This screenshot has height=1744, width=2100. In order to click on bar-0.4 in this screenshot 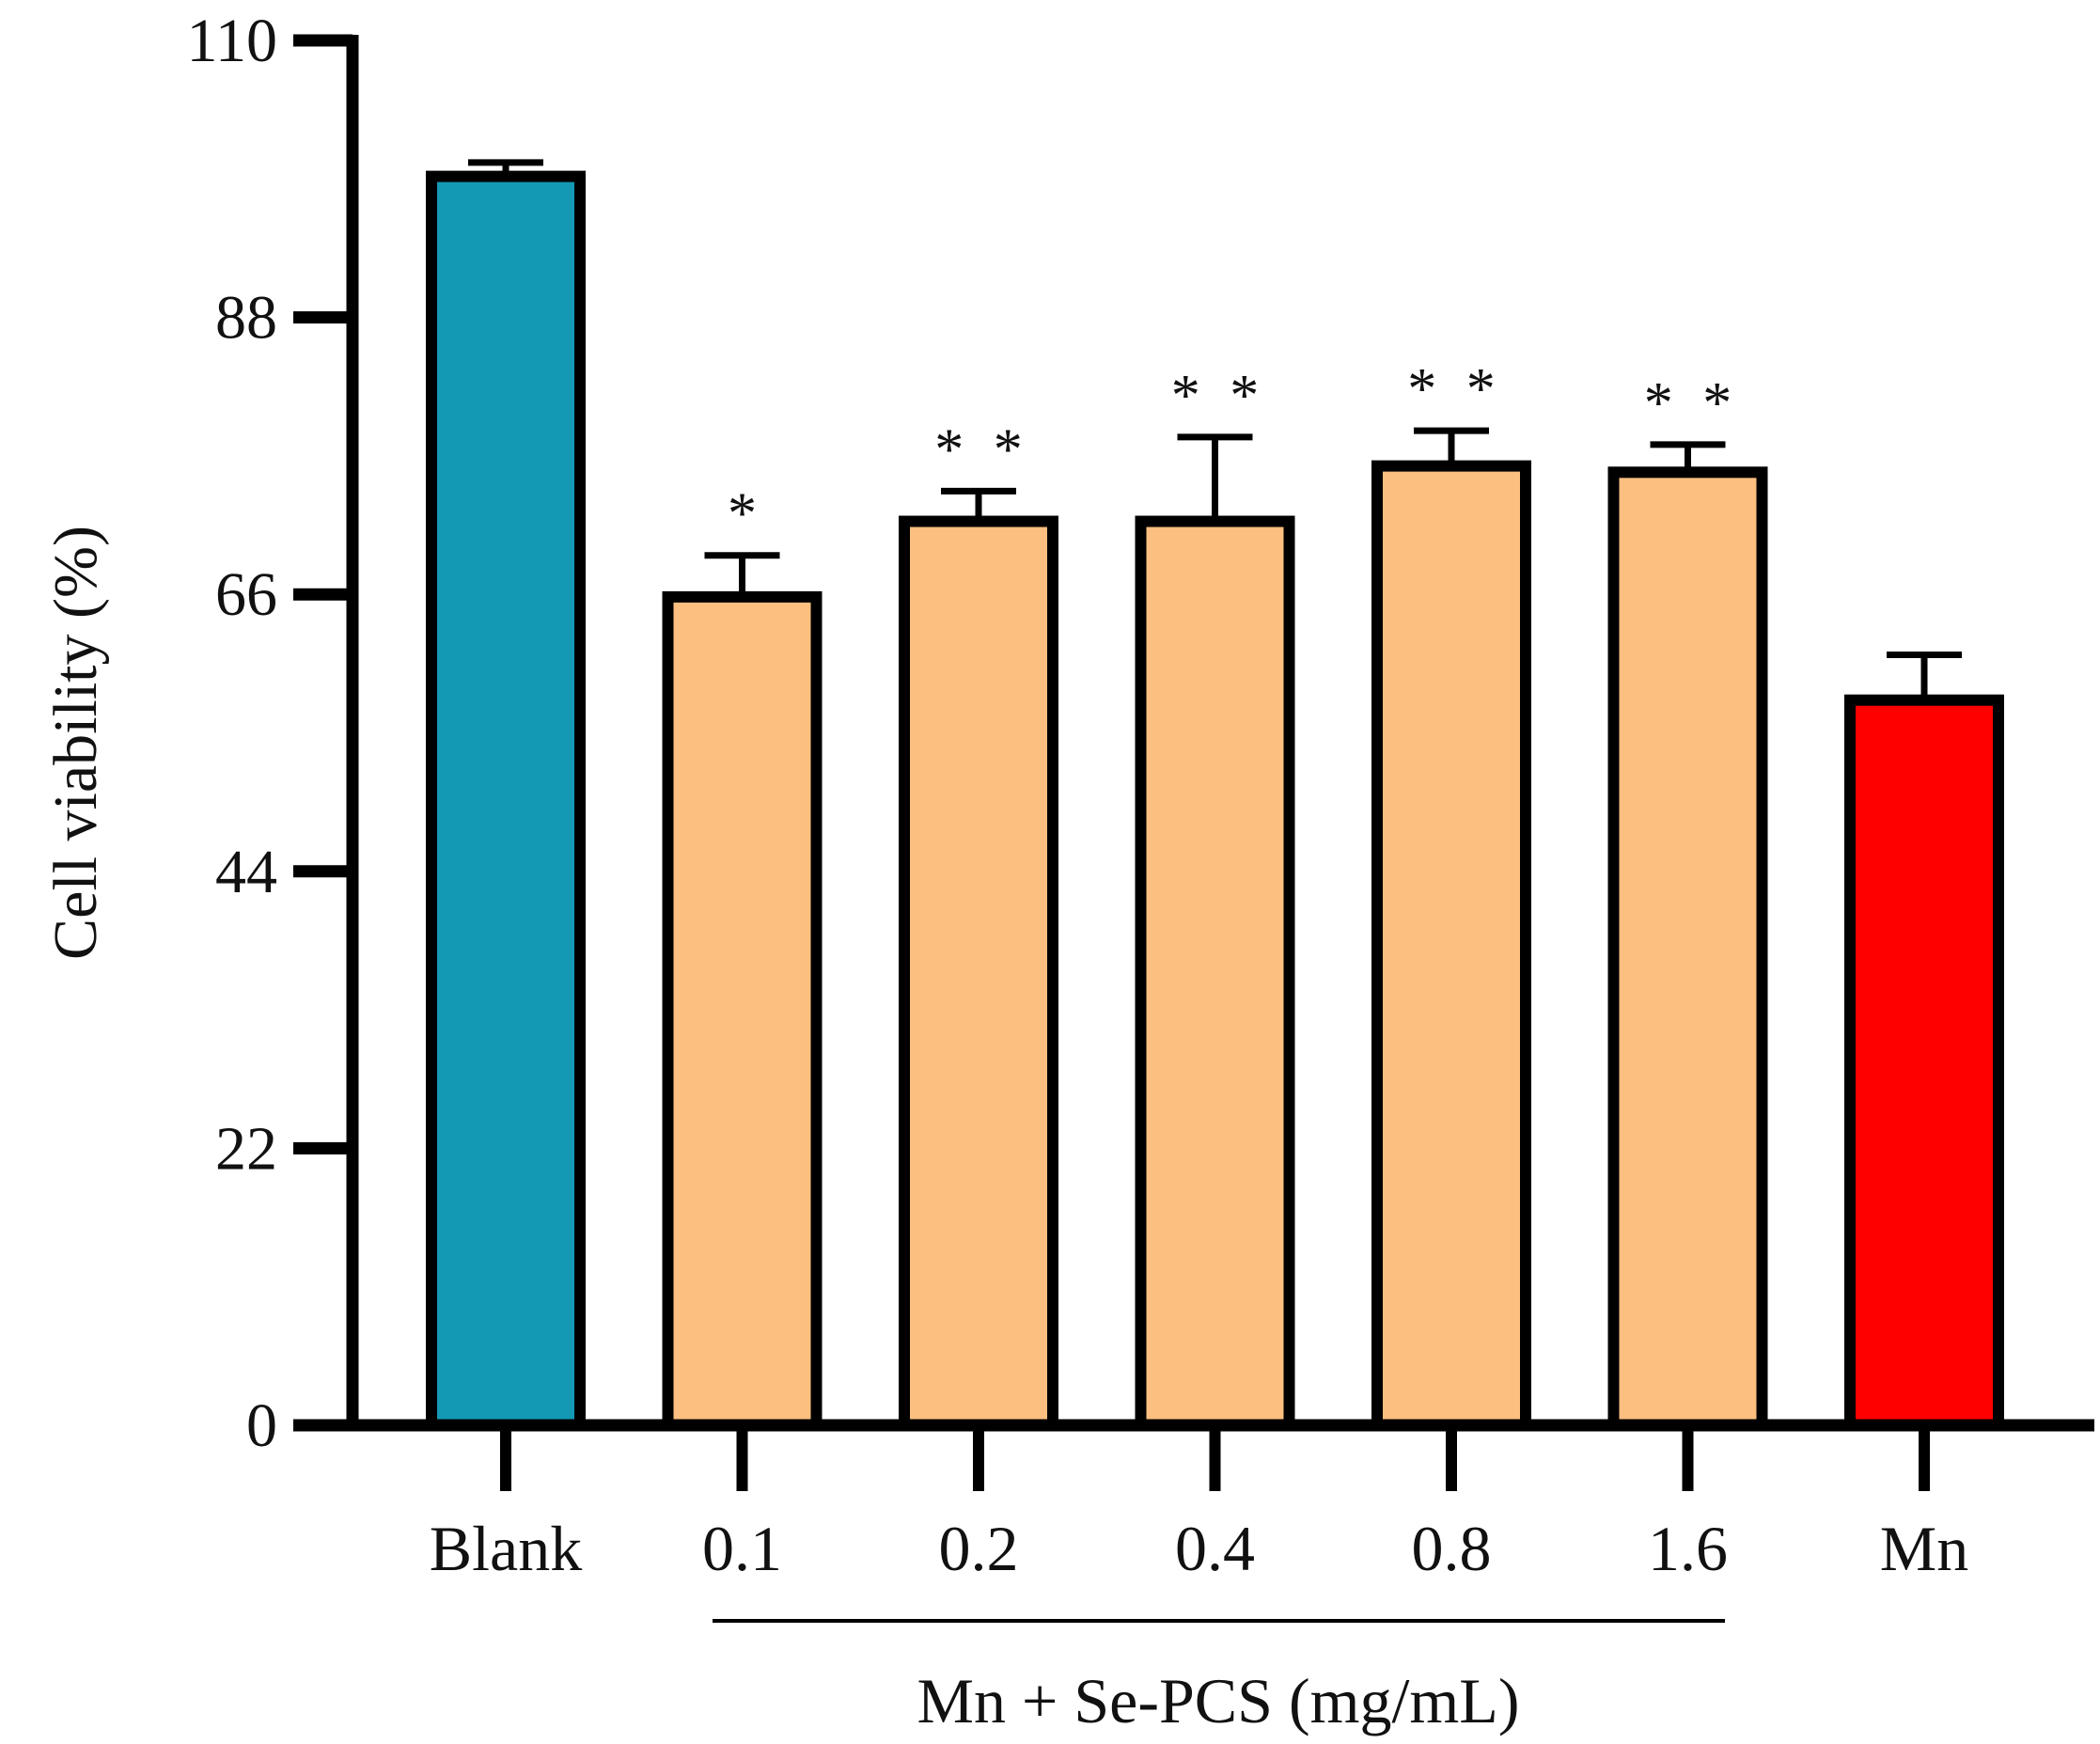, I will do `click(1215, 973)`.